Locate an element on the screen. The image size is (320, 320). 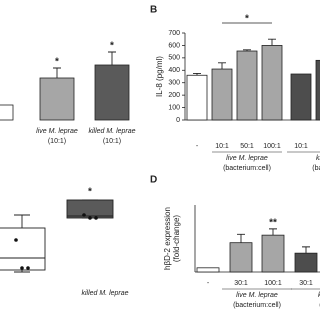
y-tick-label: 600 is located at coordinates (174, 45).